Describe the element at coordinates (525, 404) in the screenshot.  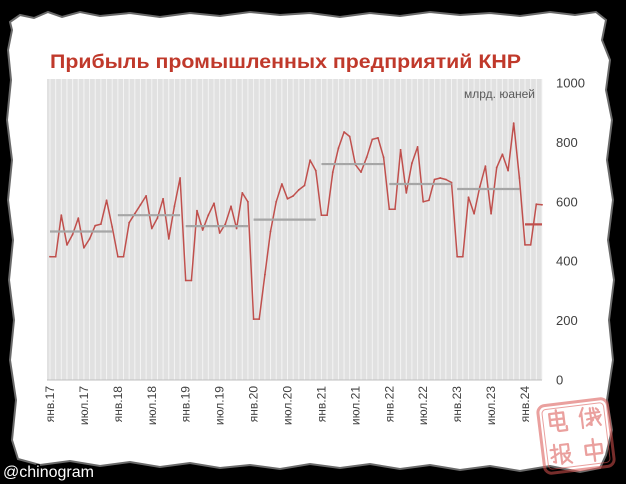
I see `x-tick-label: янв.24` at that location.